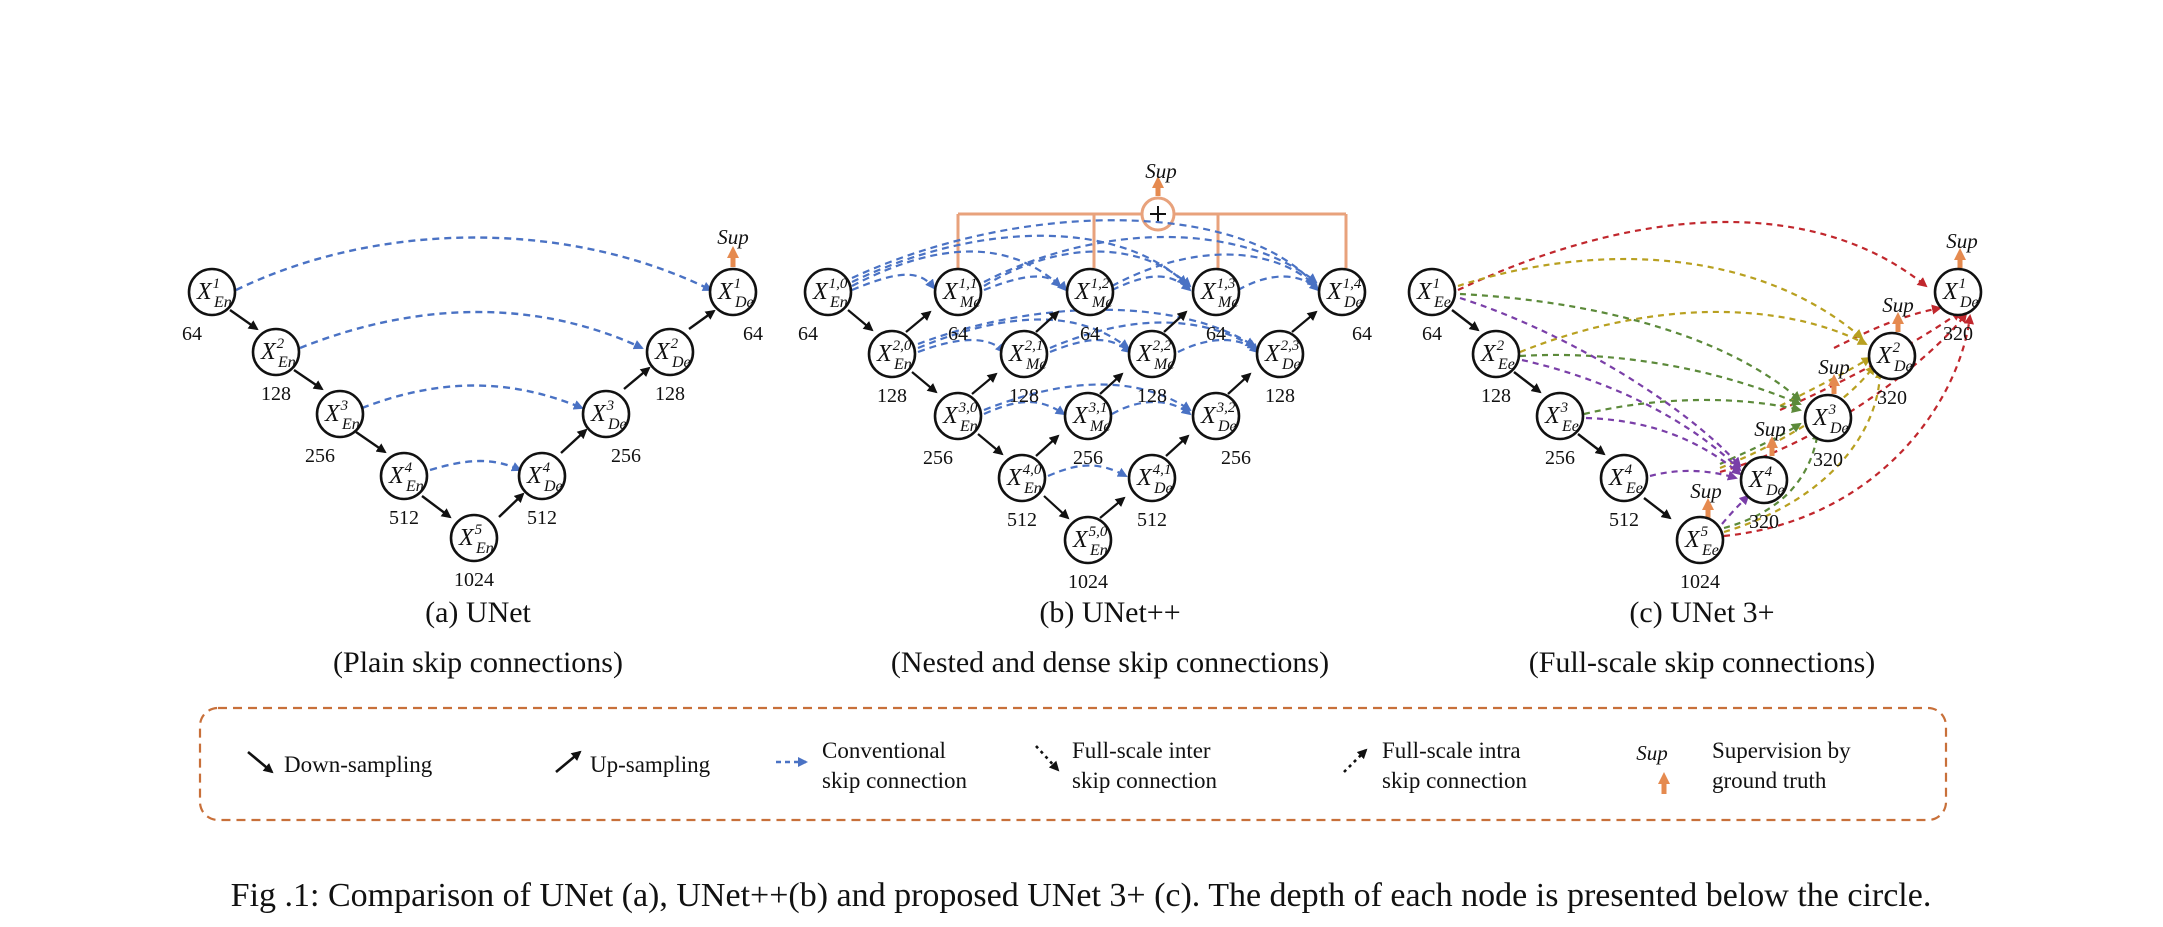 The width and height of the screenshot is (2163, 927). I want to click on up-sampling-icon, so click(568, 761).